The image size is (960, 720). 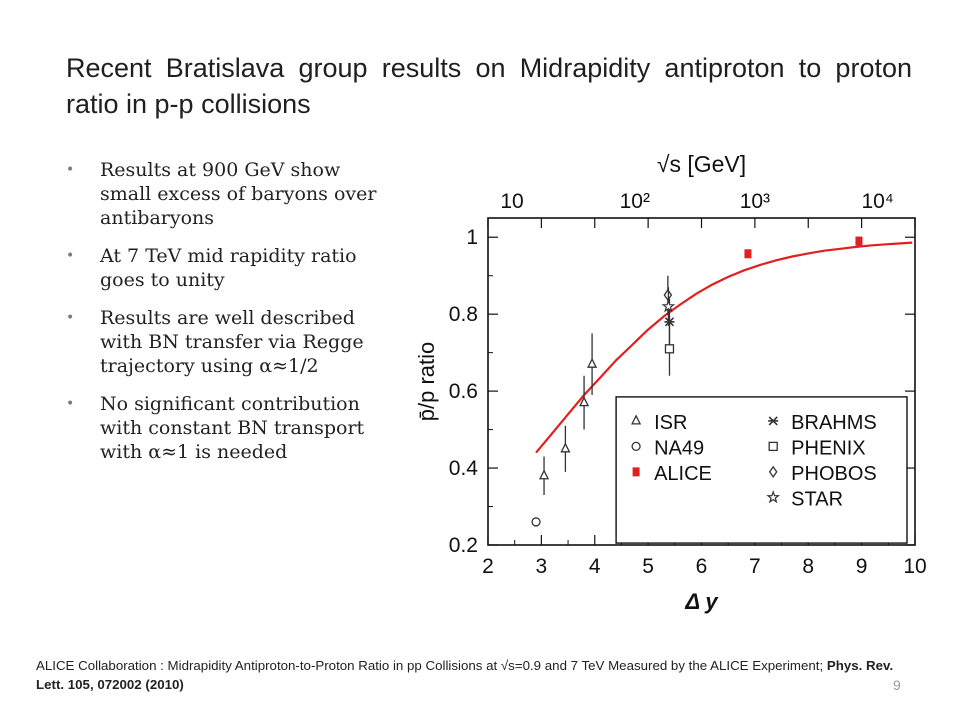 What do you see at coordinates (877, 201) in the screenshot?
I see `top-tick-label: 10⁴` at bounding box center [877, 201].